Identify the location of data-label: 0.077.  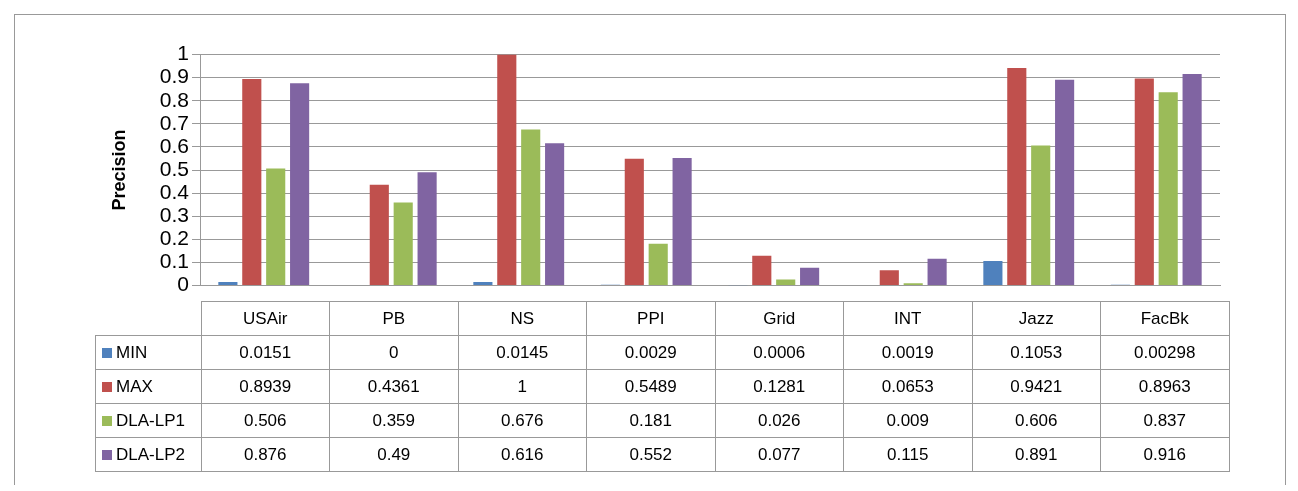
(779, 454).